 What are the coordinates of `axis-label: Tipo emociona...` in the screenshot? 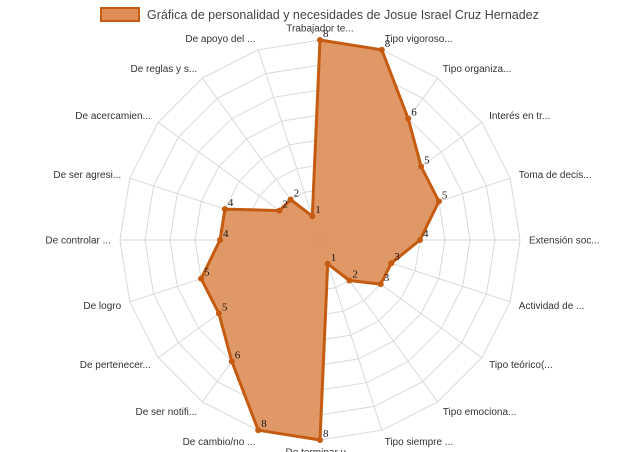 It's located at (480, 412).